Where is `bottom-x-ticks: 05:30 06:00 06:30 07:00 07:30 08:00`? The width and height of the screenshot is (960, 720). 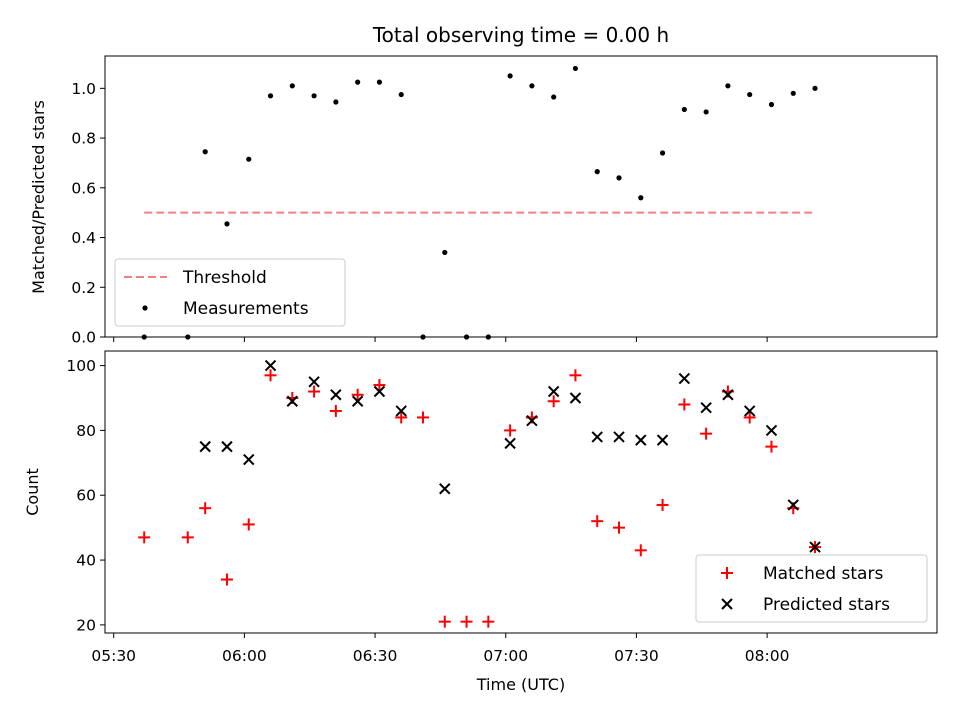
bottom-x-ticks: 05:30 06:00 06:30 07:00 07:30 08:00 is located at coordinates (440, 649).